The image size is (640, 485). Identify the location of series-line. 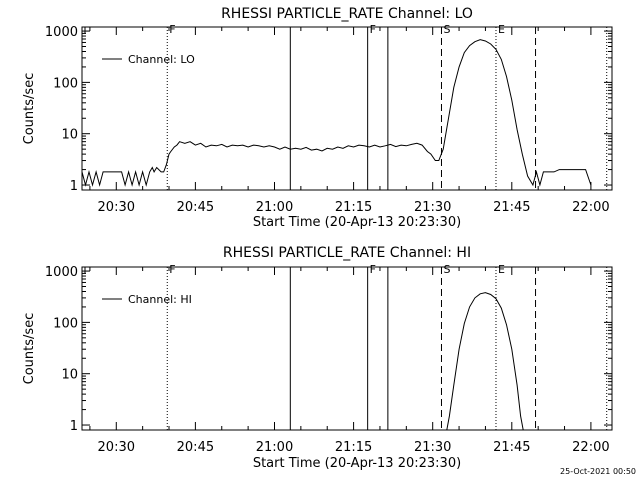
(485, 361).